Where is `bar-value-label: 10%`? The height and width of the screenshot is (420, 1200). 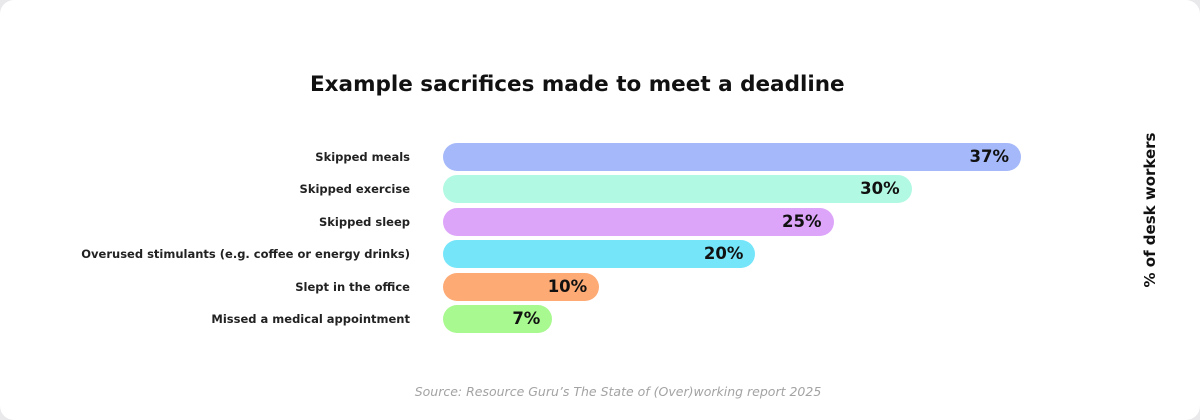
bar-value-label: 10% is located at coordinates (567, 286).